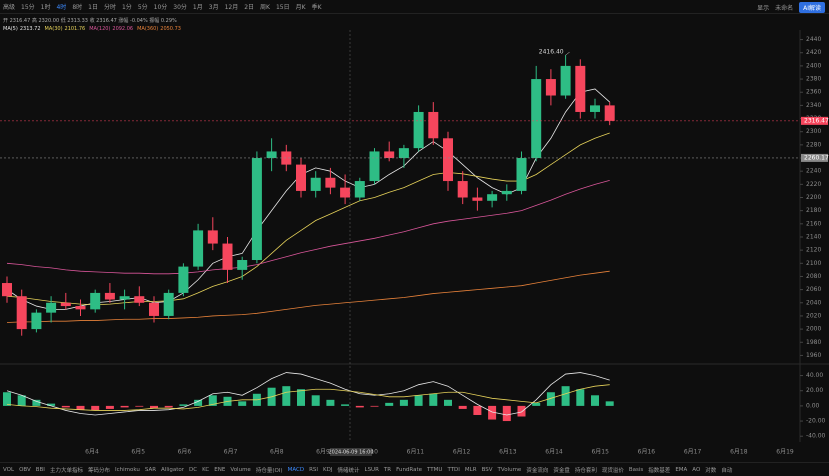 Image resolution: width=829 pixels, height=476 pixels. I want to click on indicator-option: TTDI, so click(453, 469).